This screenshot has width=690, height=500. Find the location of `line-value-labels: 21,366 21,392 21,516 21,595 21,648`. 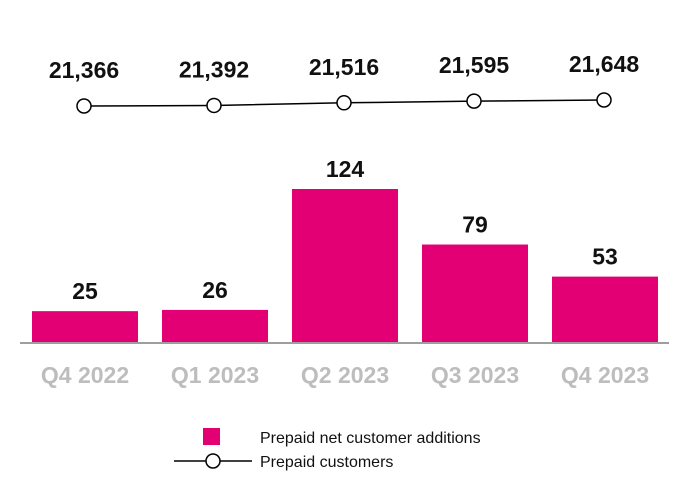

line-value-labels: 21,366 21,392 21,516 21,595 21,648 is located at coordinates (344, 67).